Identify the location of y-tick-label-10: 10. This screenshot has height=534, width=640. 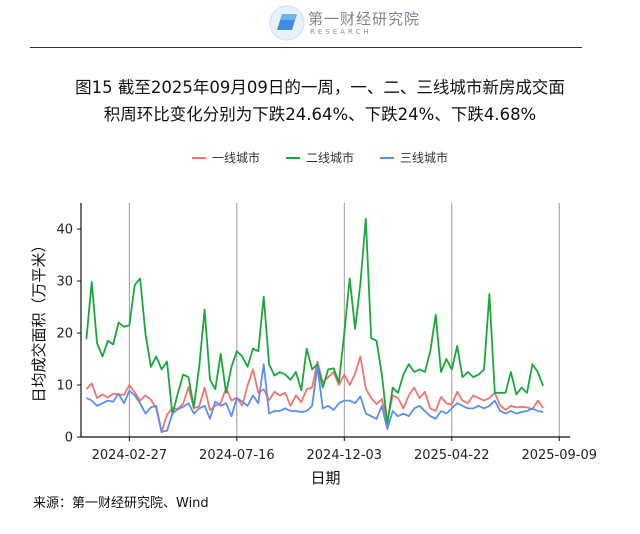
(64, 386).